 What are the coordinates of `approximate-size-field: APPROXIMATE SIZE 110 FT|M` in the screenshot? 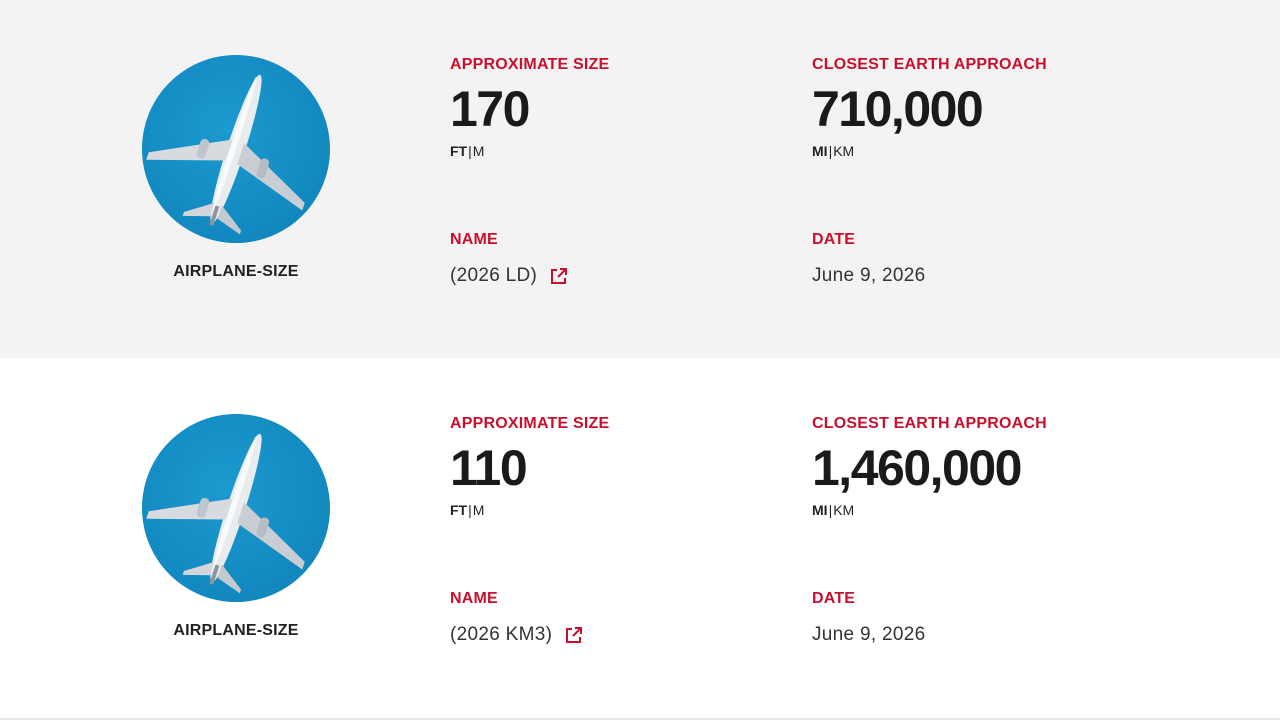 It's located at (529, 466).